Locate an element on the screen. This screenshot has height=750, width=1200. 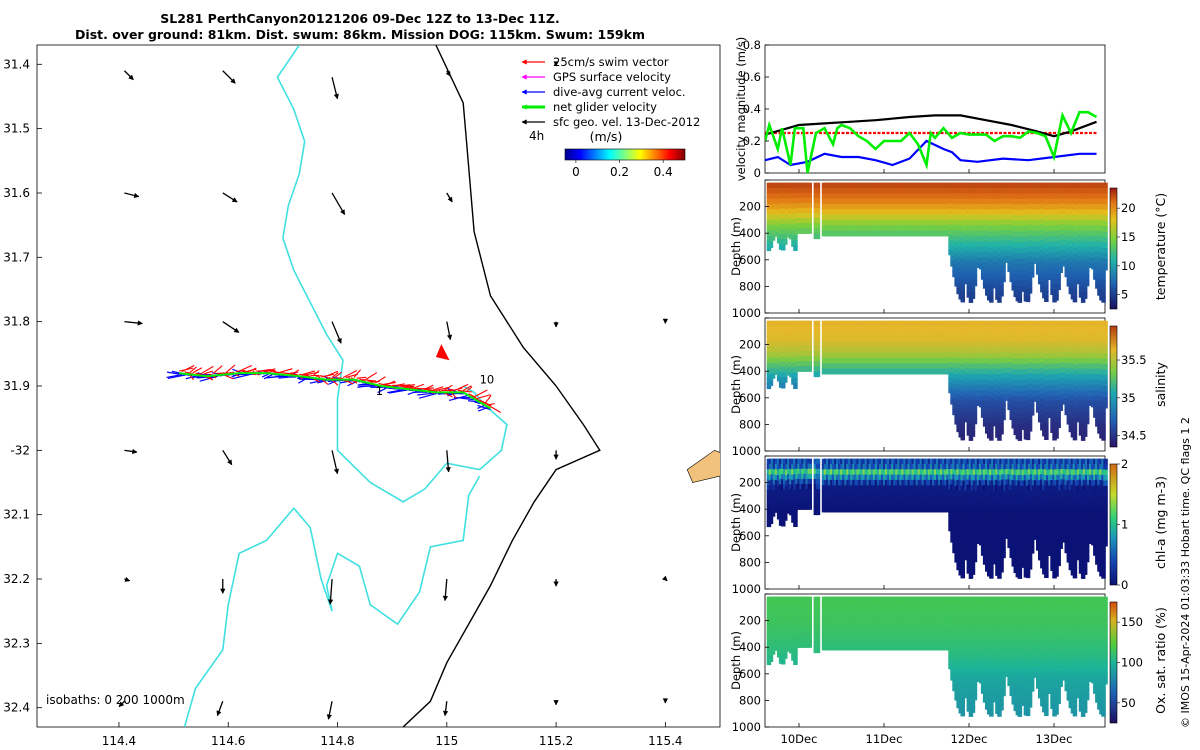
map-y-tick-label: -32 is located at coordinates (20, 450).